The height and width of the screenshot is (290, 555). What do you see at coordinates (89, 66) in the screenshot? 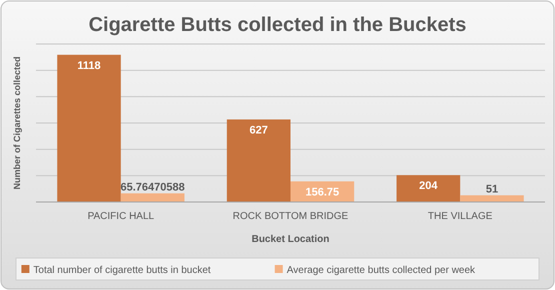
I see `data-label: 1118` at bounding box center [89, 66].